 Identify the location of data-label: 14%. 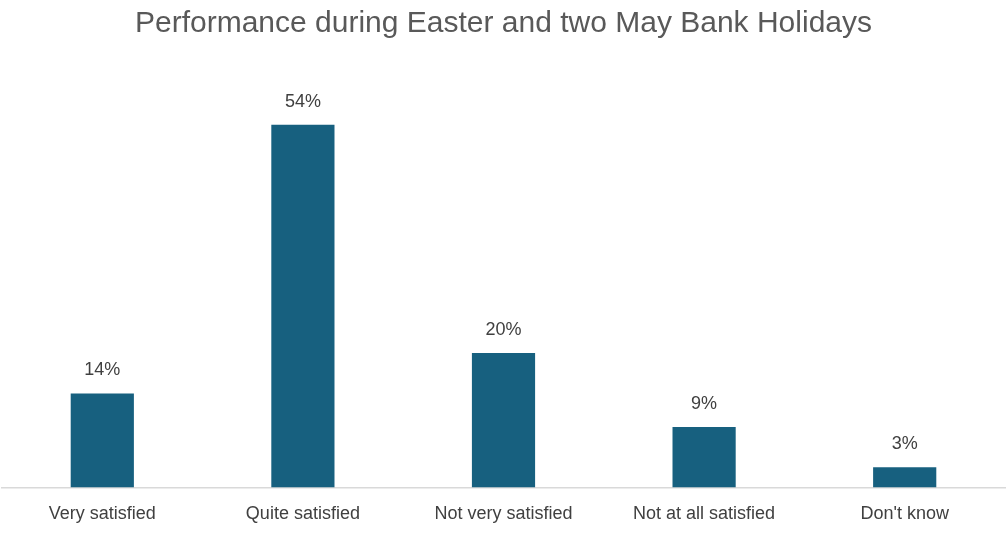
(102, 369).